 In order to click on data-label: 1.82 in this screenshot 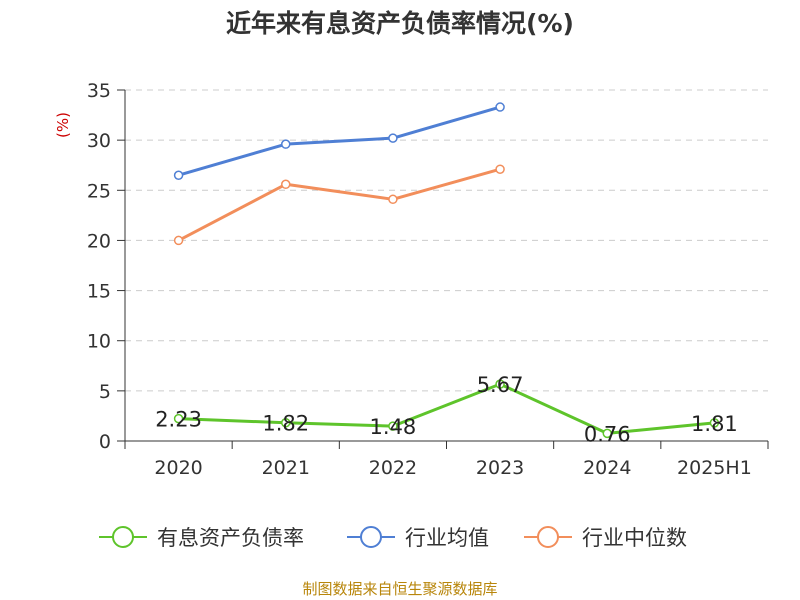, I will do `click(285, 424)`.